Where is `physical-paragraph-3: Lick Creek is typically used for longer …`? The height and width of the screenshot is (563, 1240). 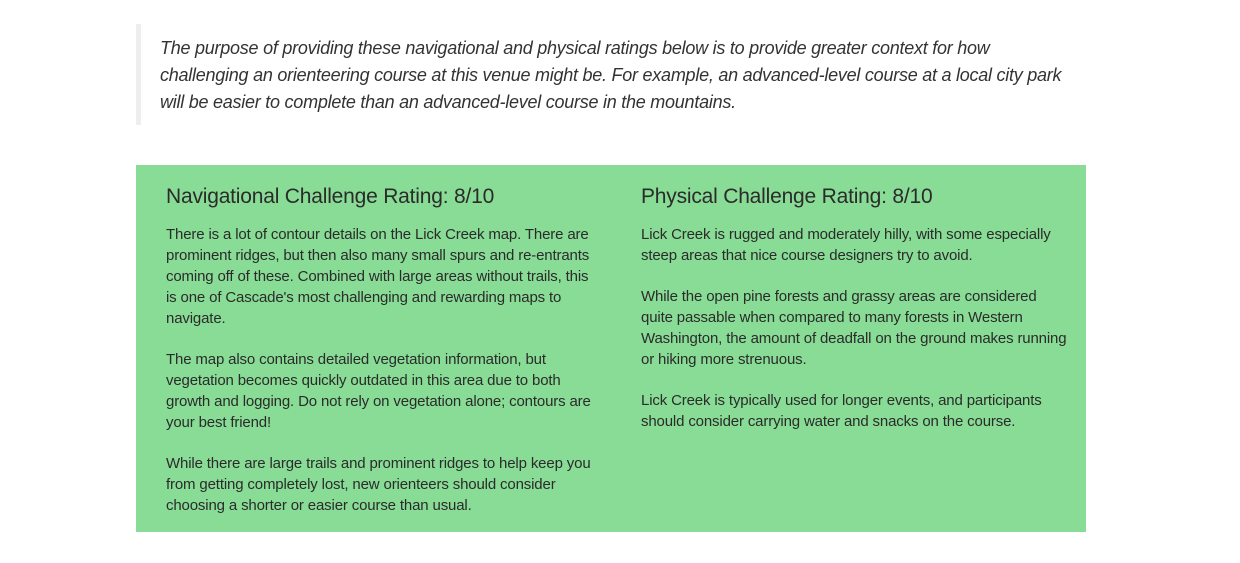 physical-paragraph-3: Lick Creek is typically used for longer … is located at coordinates (841, 411).